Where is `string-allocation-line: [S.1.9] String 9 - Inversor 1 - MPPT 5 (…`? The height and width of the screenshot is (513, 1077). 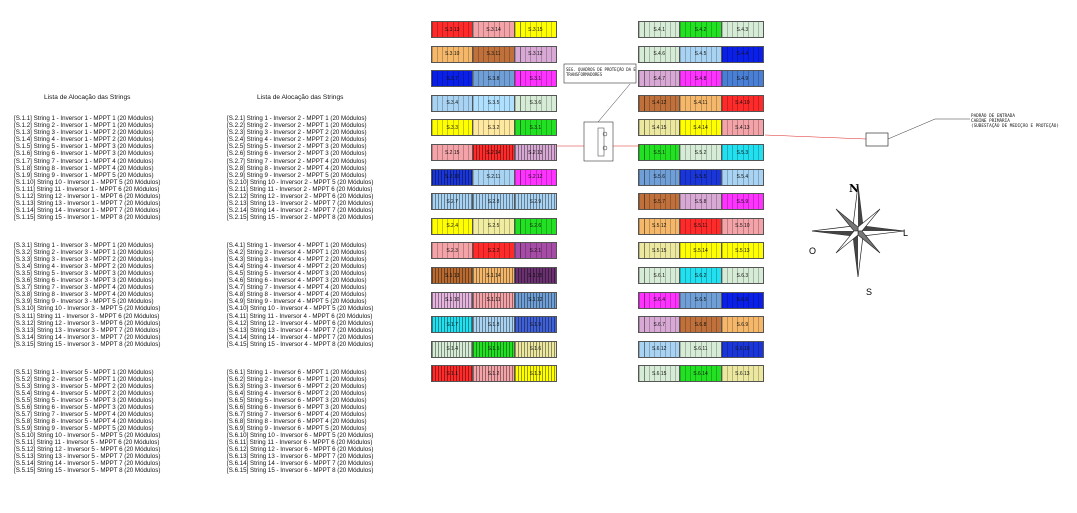
string-allocation-line: [S.1.9] String 9 - Inversor 1 - MPPT 5 (… is located at coordinates (84, 175).